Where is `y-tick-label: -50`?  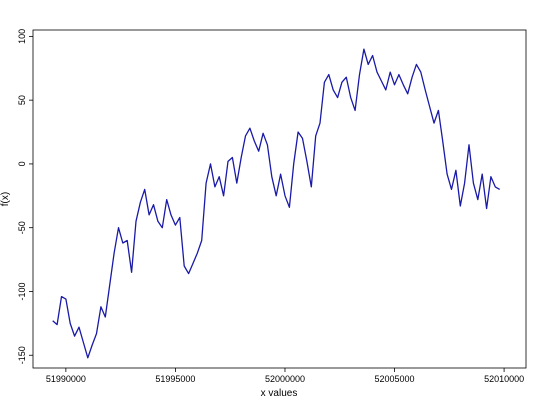 y-tick-label: -50 is located at coordinates (22, 227).